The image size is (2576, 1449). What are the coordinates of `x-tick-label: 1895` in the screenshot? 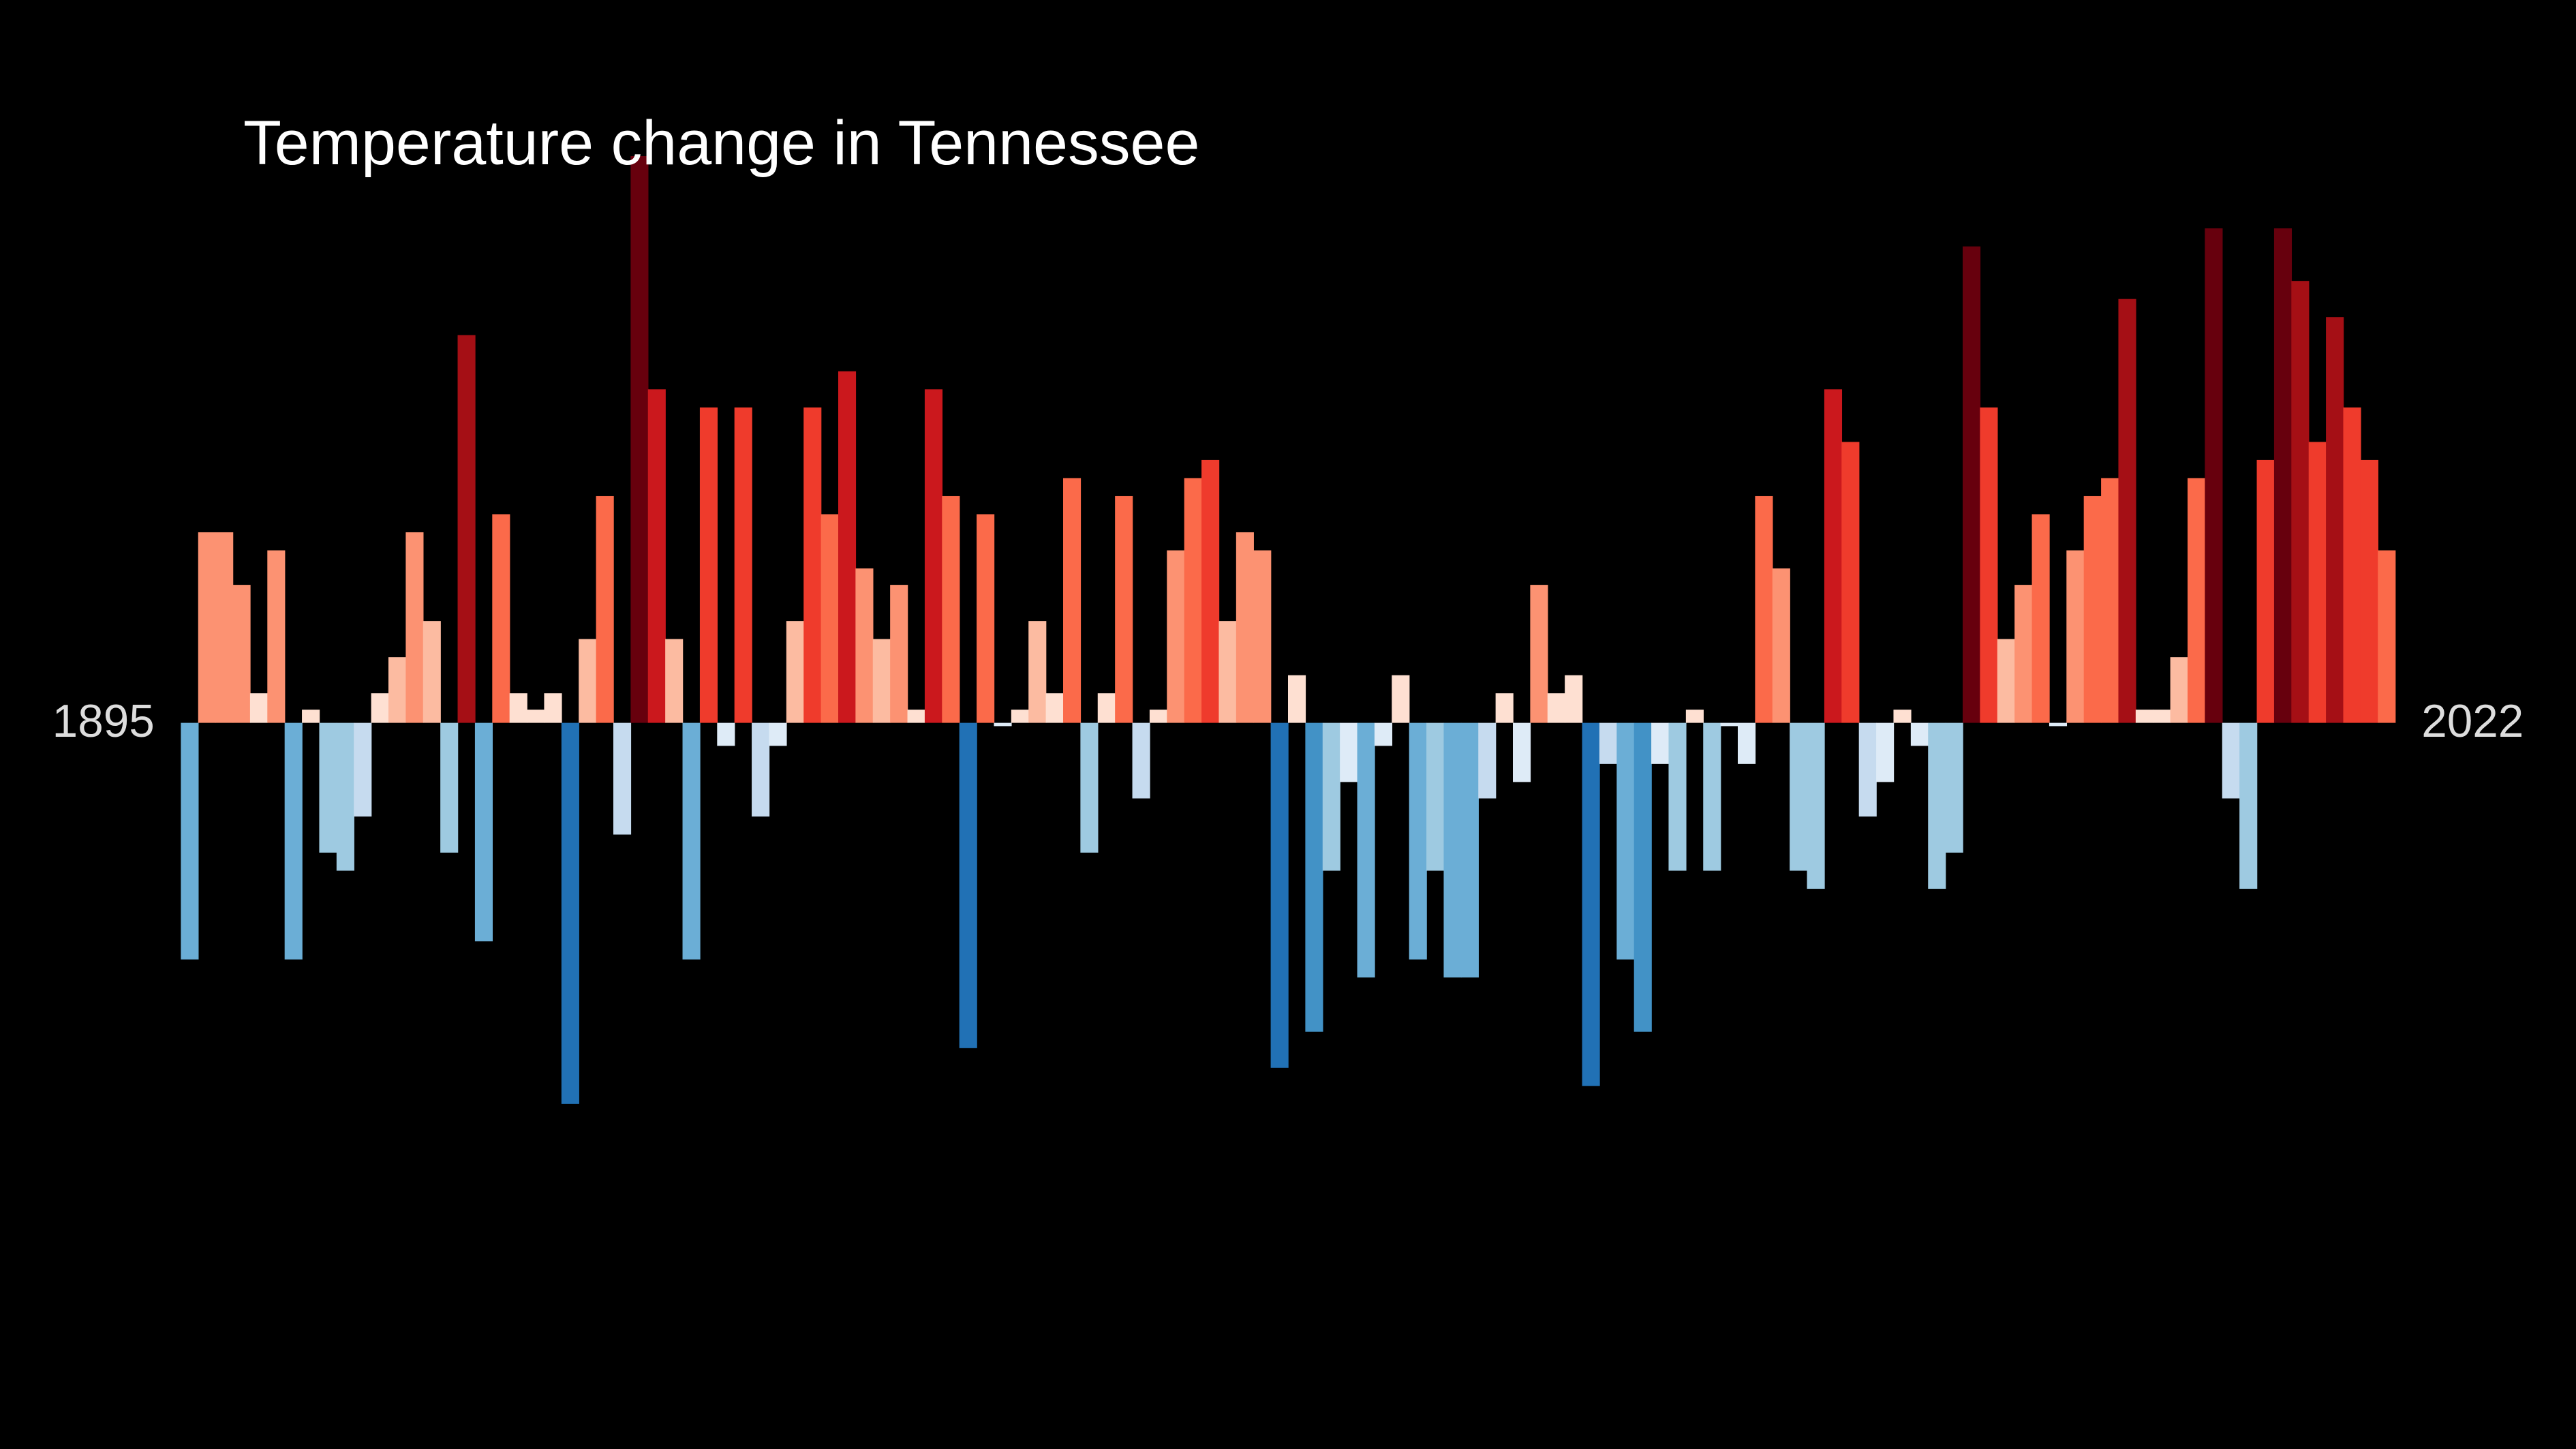 It's located at (103, 722).